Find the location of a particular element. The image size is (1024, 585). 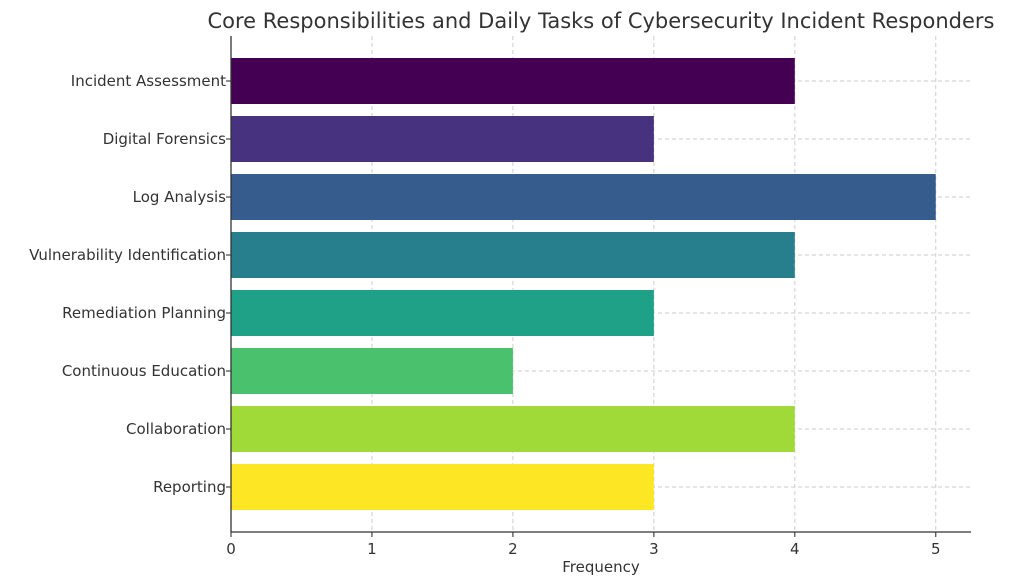

y-tick-label: Log Analysis is located at coordinates (180, 197).